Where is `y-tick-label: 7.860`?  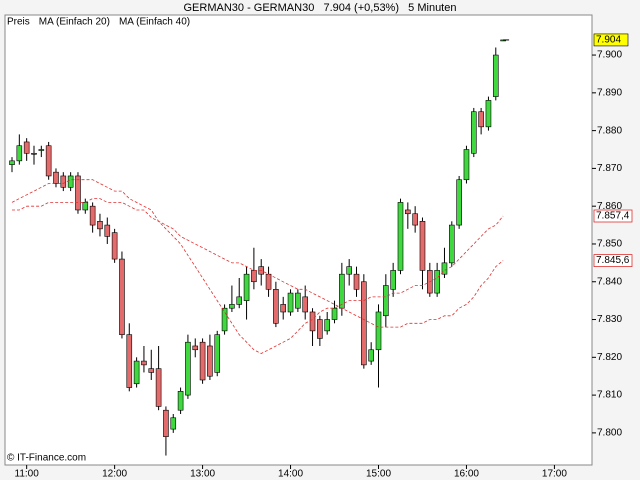 y-tick-label: 7.860 is located at coordinates (609, 206).